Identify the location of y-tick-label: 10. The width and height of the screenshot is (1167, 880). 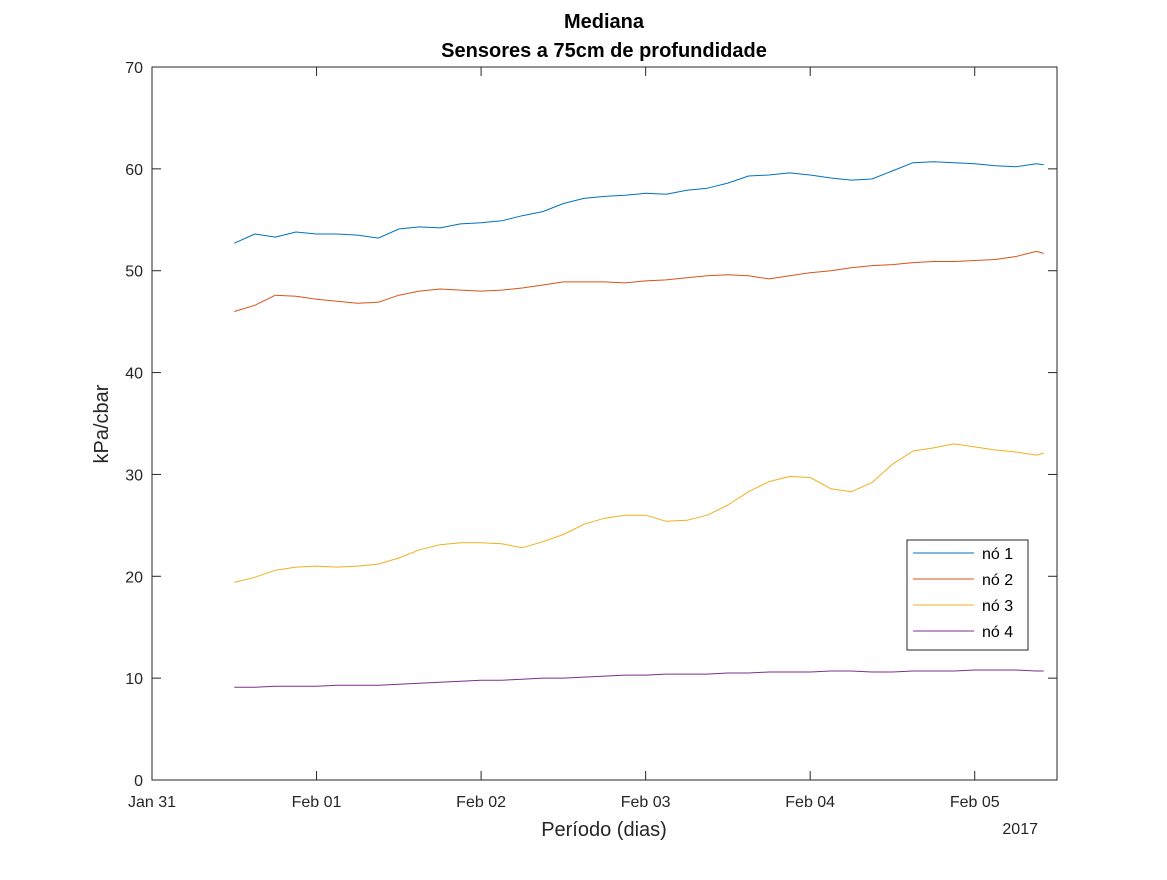
(134, 679).